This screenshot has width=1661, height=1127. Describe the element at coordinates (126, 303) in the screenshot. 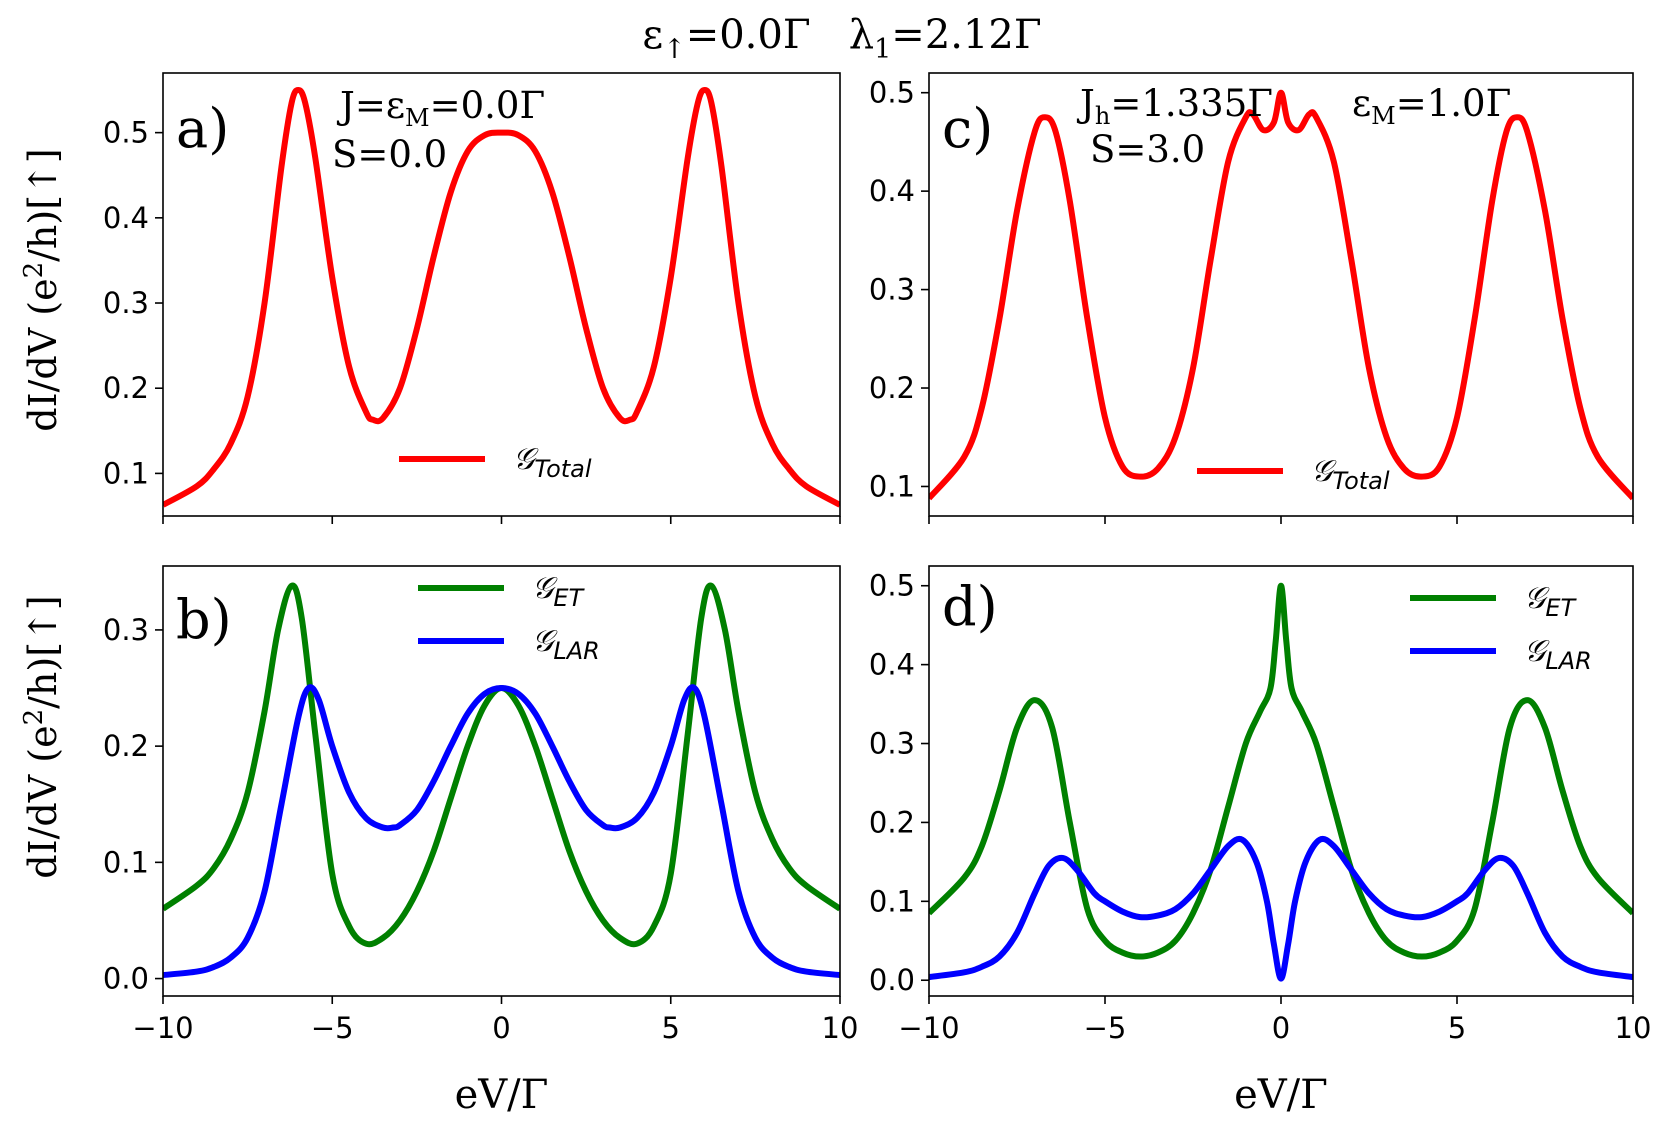

I see `panel-a-ytick-label: 0.3` at that location.